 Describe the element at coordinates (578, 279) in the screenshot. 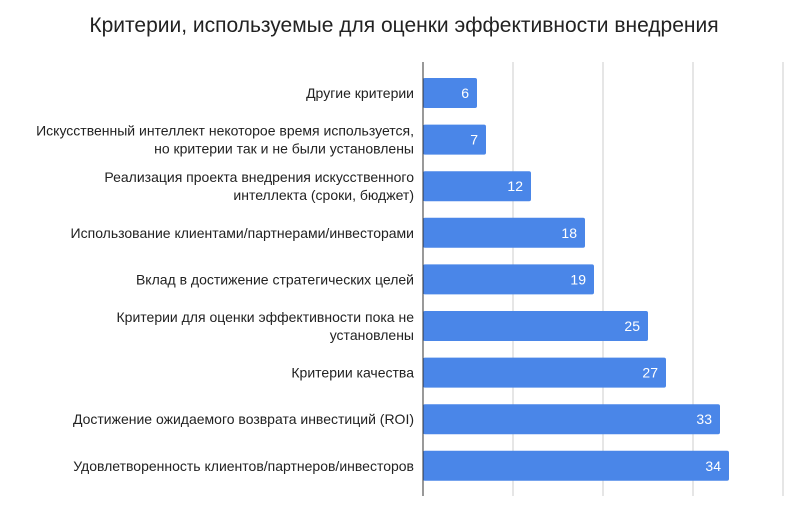

I see `data-label: 19` at that location.